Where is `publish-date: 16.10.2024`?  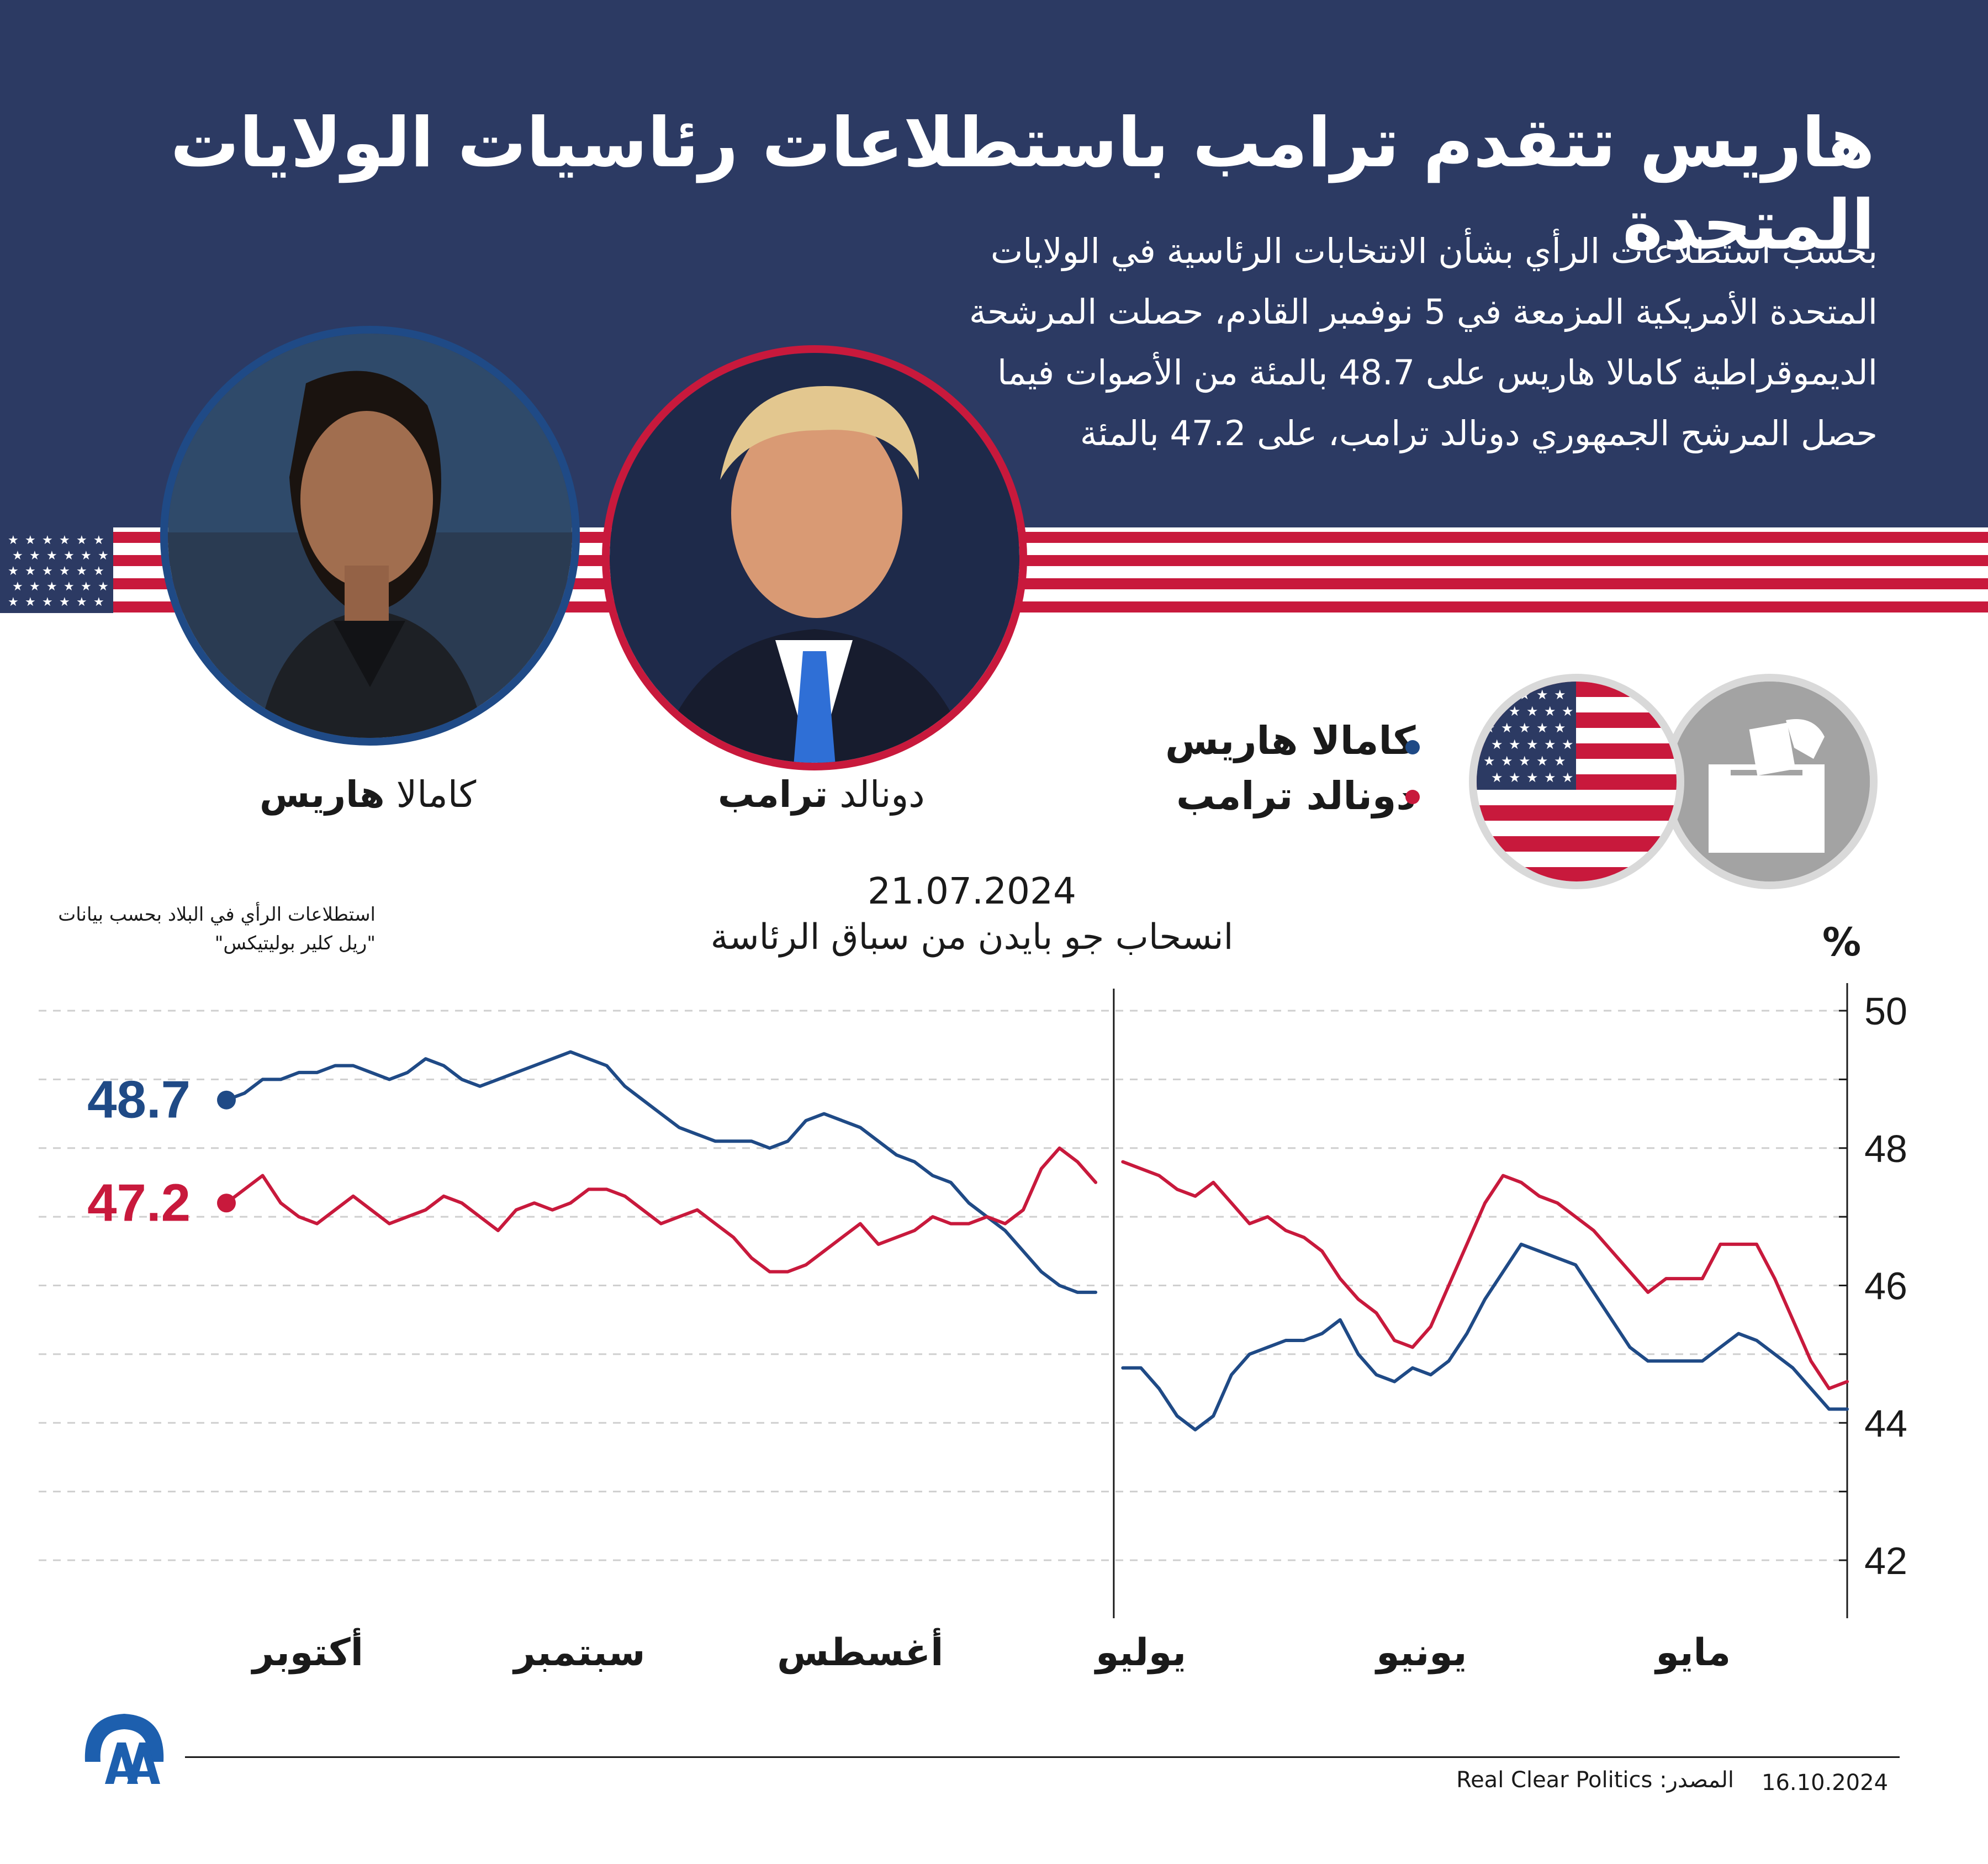 publish-date: 16.10.2024 is located at coordinates (1825, 1783).